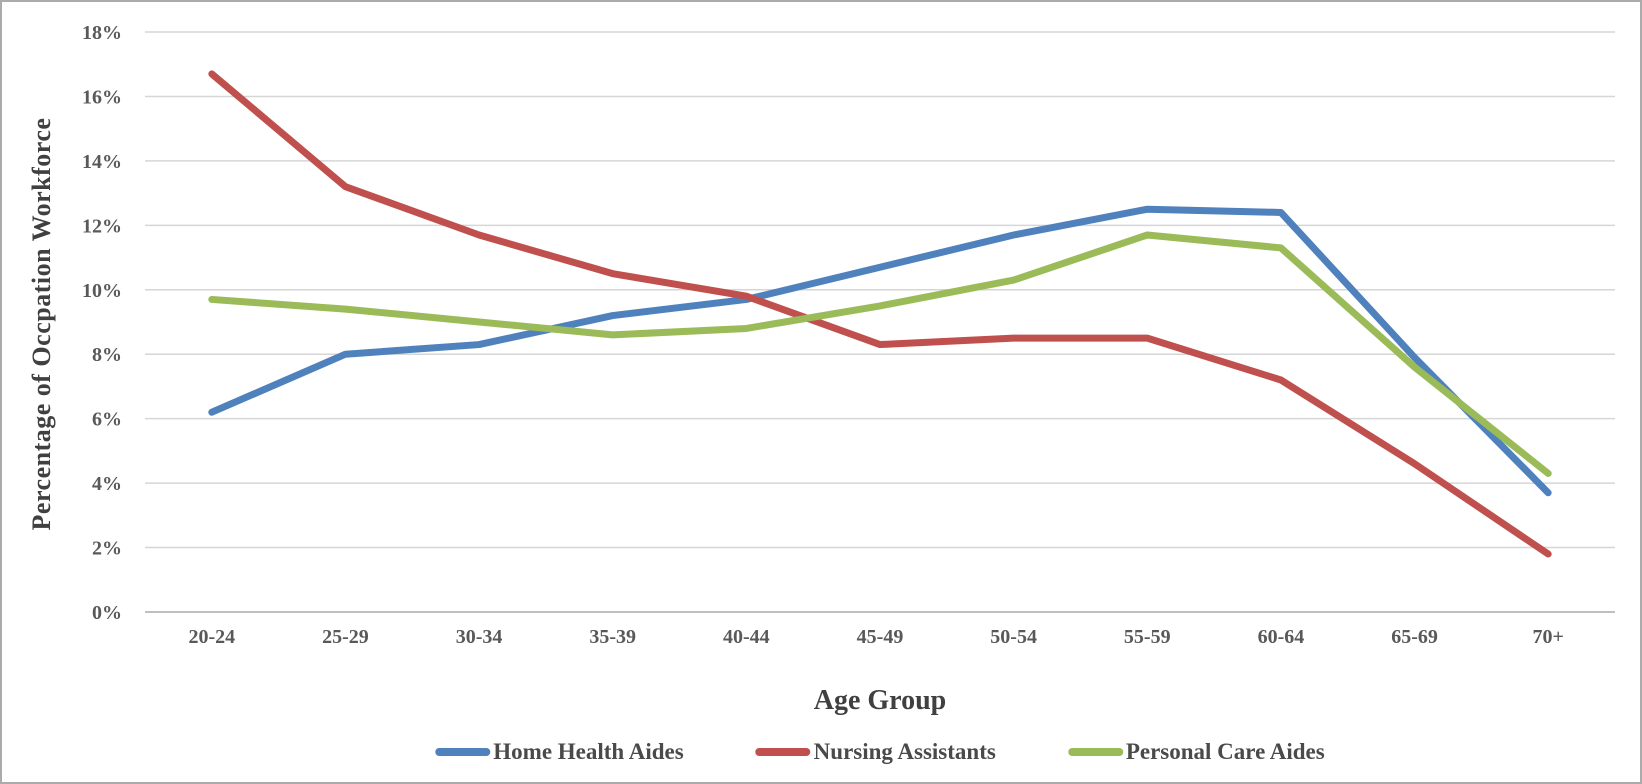  What do you see at coordinates (1147, 637) in the screenshot?
I see `x-tick-label: 55-59` at bounding box center [1147, 637].